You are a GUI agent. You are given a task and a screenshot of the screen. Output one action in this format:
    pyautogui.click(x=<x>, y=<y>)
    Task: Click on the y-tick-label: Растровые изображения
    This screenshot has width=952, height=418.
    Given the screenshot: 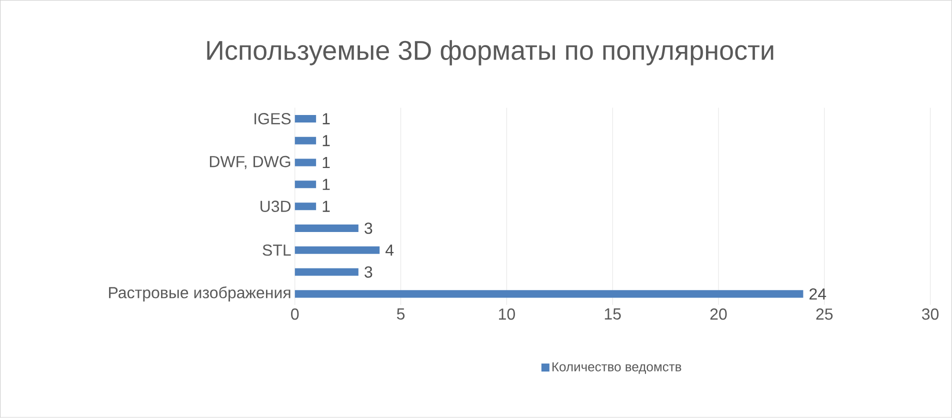 What is the action you would take?
    pyautogui.click(x=199, y=294)
    